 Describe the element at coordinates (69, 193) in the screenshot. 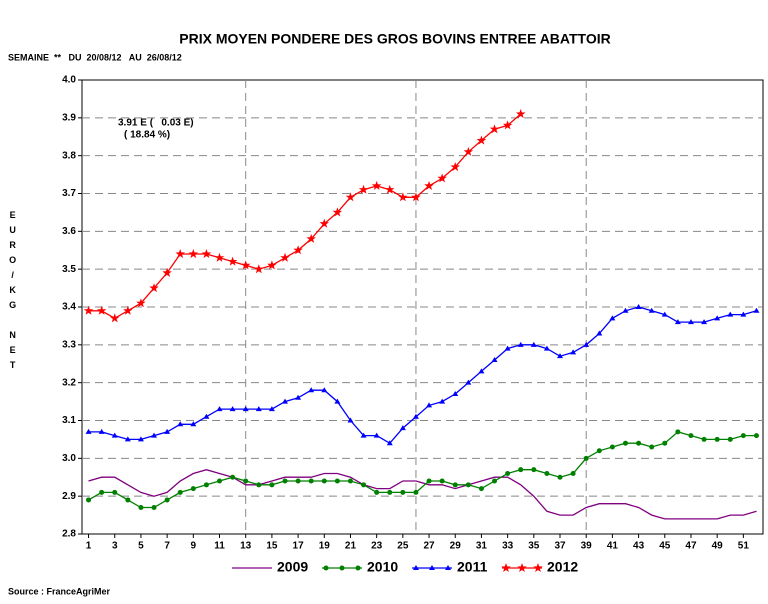

I see `y-tick-label: 3.7` at that location.